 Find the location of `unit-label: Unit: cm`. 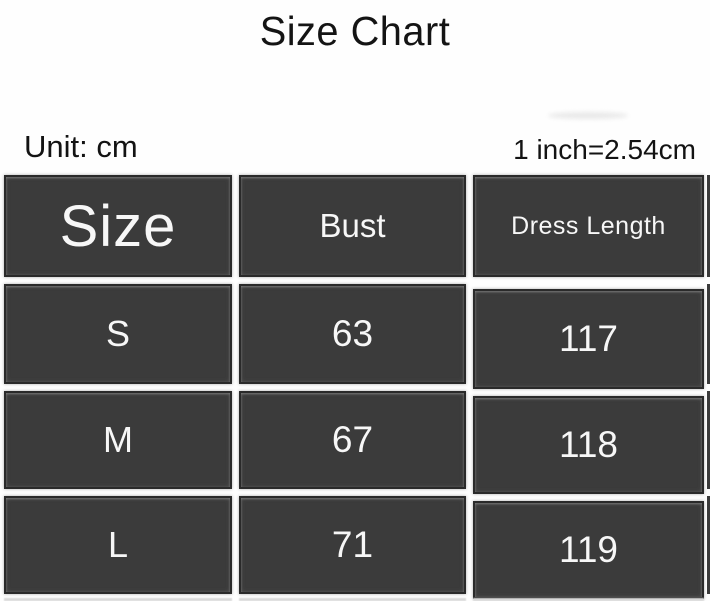

unit-label: Unit: cm is located at coordinates (81, 146).